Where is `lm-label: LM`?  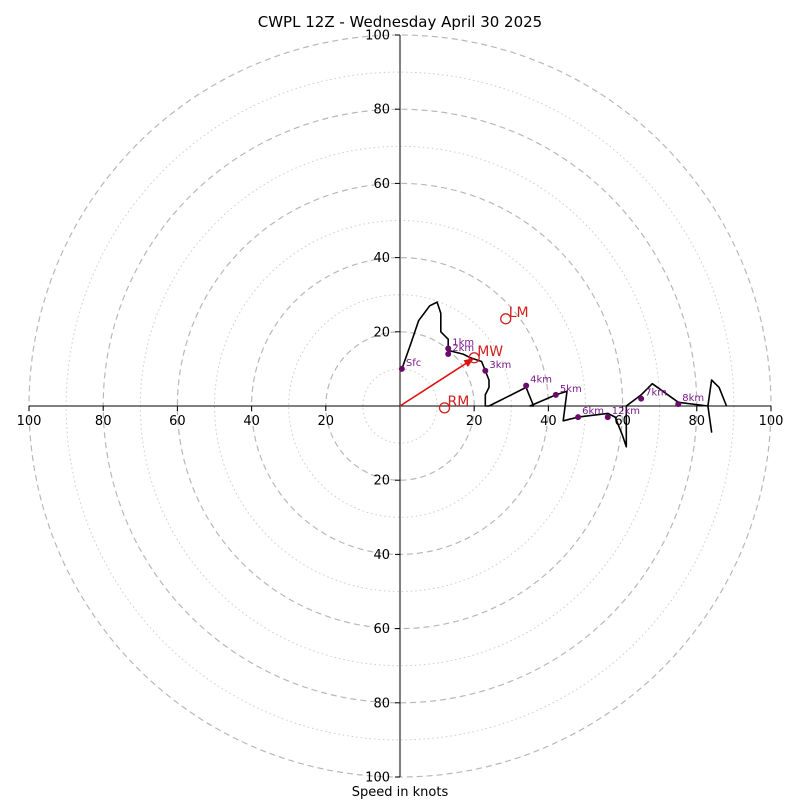 lm-label: LM is located at coordinates (519, 313).